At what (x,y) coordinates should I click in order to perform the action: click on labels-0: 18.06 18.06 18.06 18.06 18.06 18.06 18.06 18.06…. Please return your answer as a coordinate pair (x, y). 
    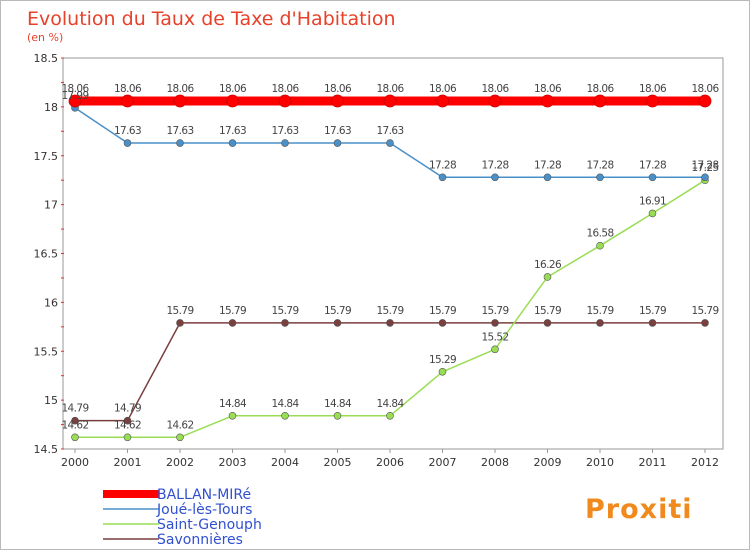
    Looking at the image, I should click on (390, 89).